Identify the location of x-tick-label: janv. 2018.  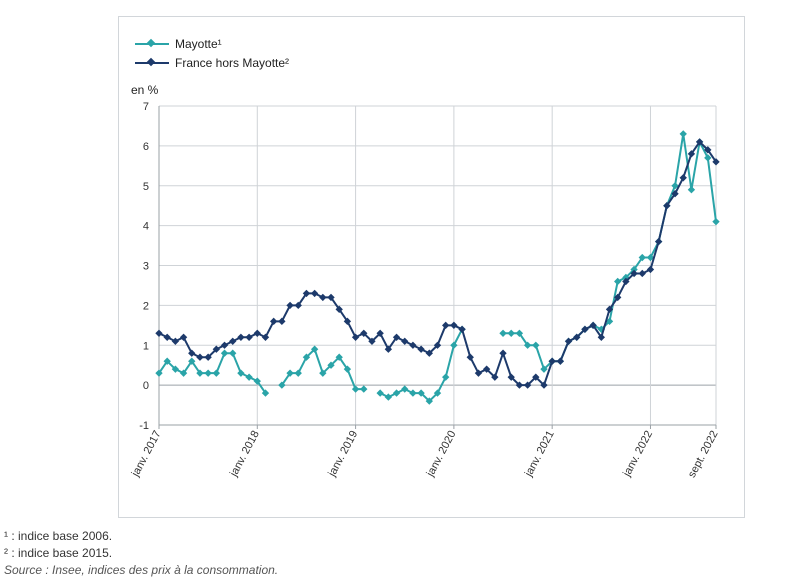
(244, 454).